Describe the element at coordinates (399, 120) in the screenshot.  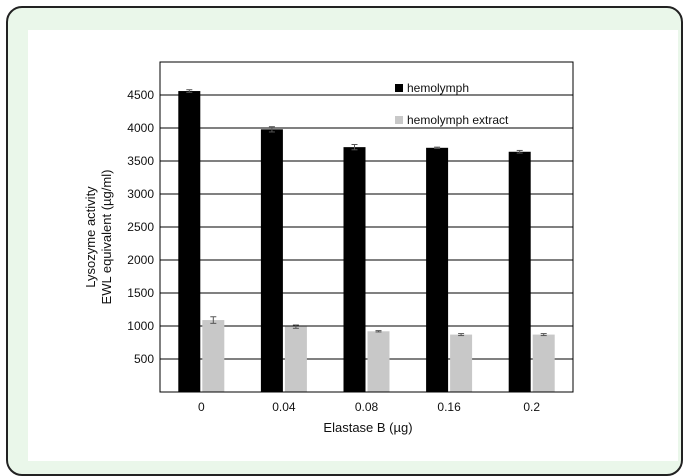
I see `legend-swatch-hemolymph-extract` at that location.